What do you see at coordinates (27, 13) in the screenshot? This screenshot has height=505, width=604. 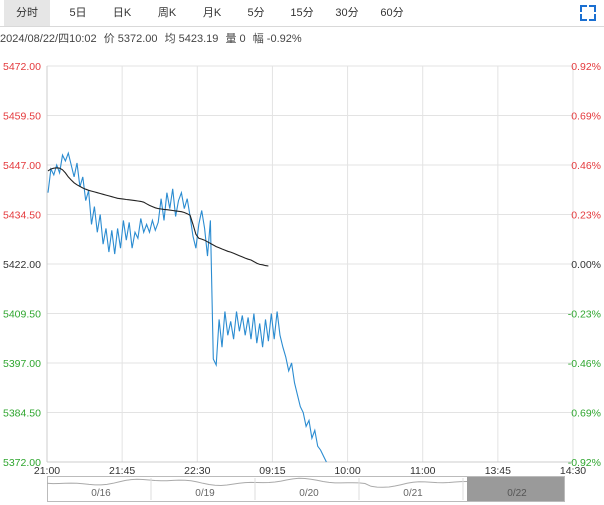 I see `tab-0: 分时` at bounding box center [27, 13].